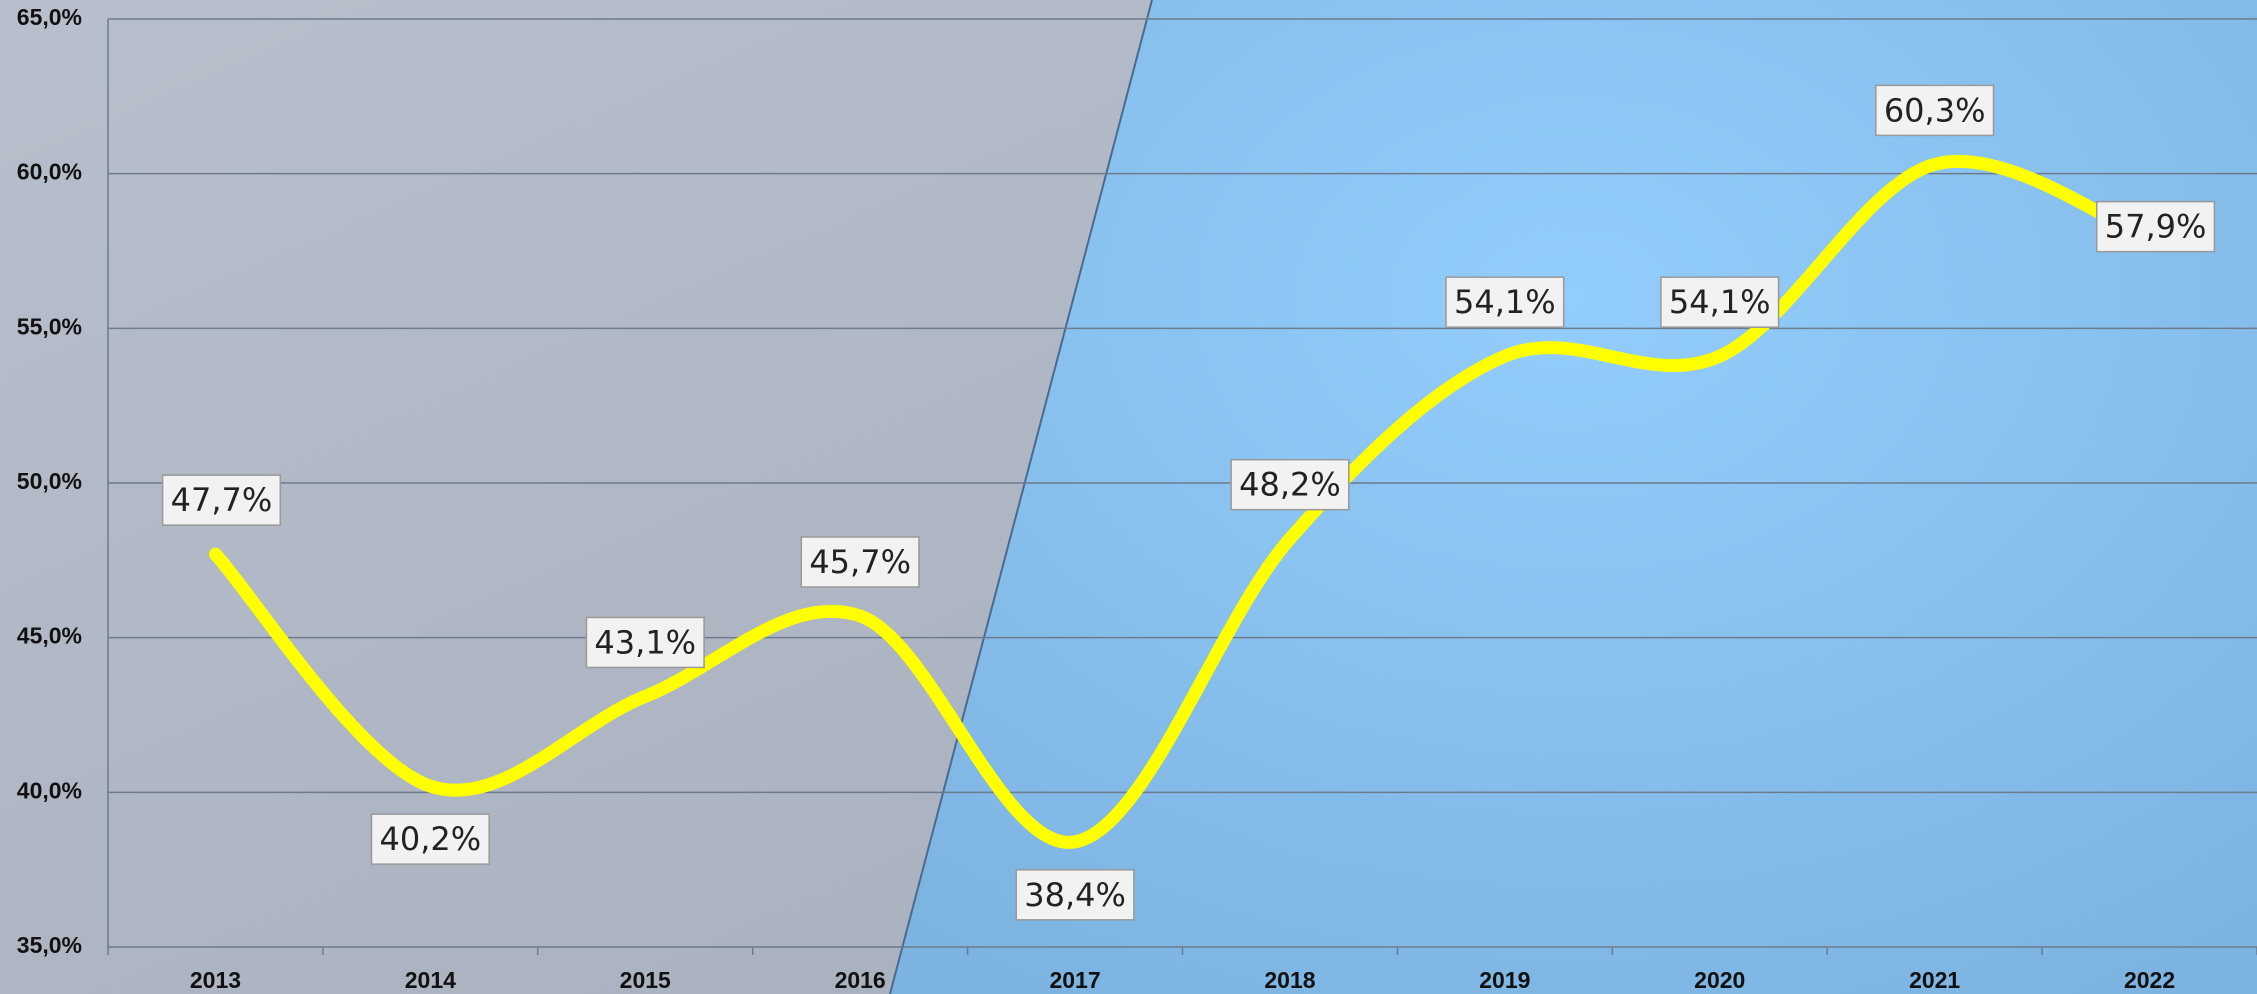  Describe the element at coordinates (1021, 497) in the screenshot. I see `divider` at that location.